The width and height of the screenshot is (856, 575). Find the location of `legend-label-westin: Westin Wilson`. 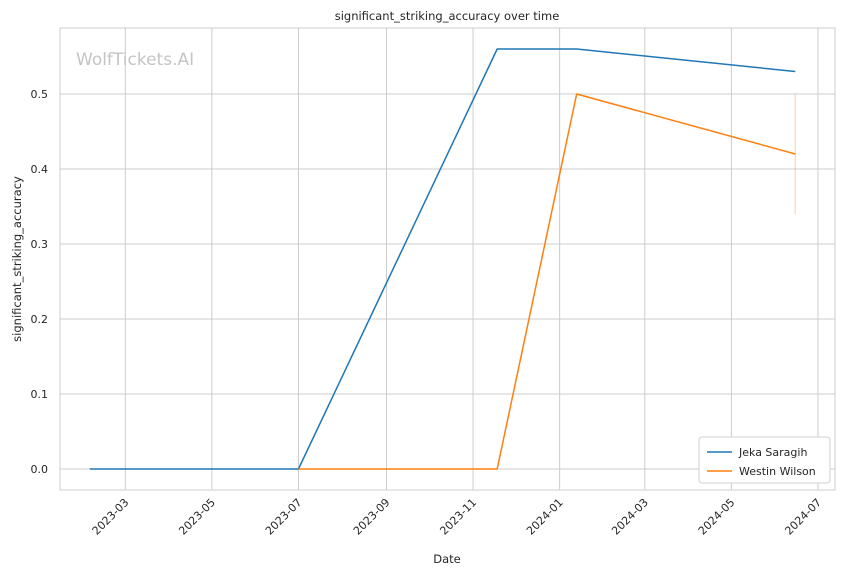

legend-label-westin: Westin Wilson is located at coordinates (777, 471).